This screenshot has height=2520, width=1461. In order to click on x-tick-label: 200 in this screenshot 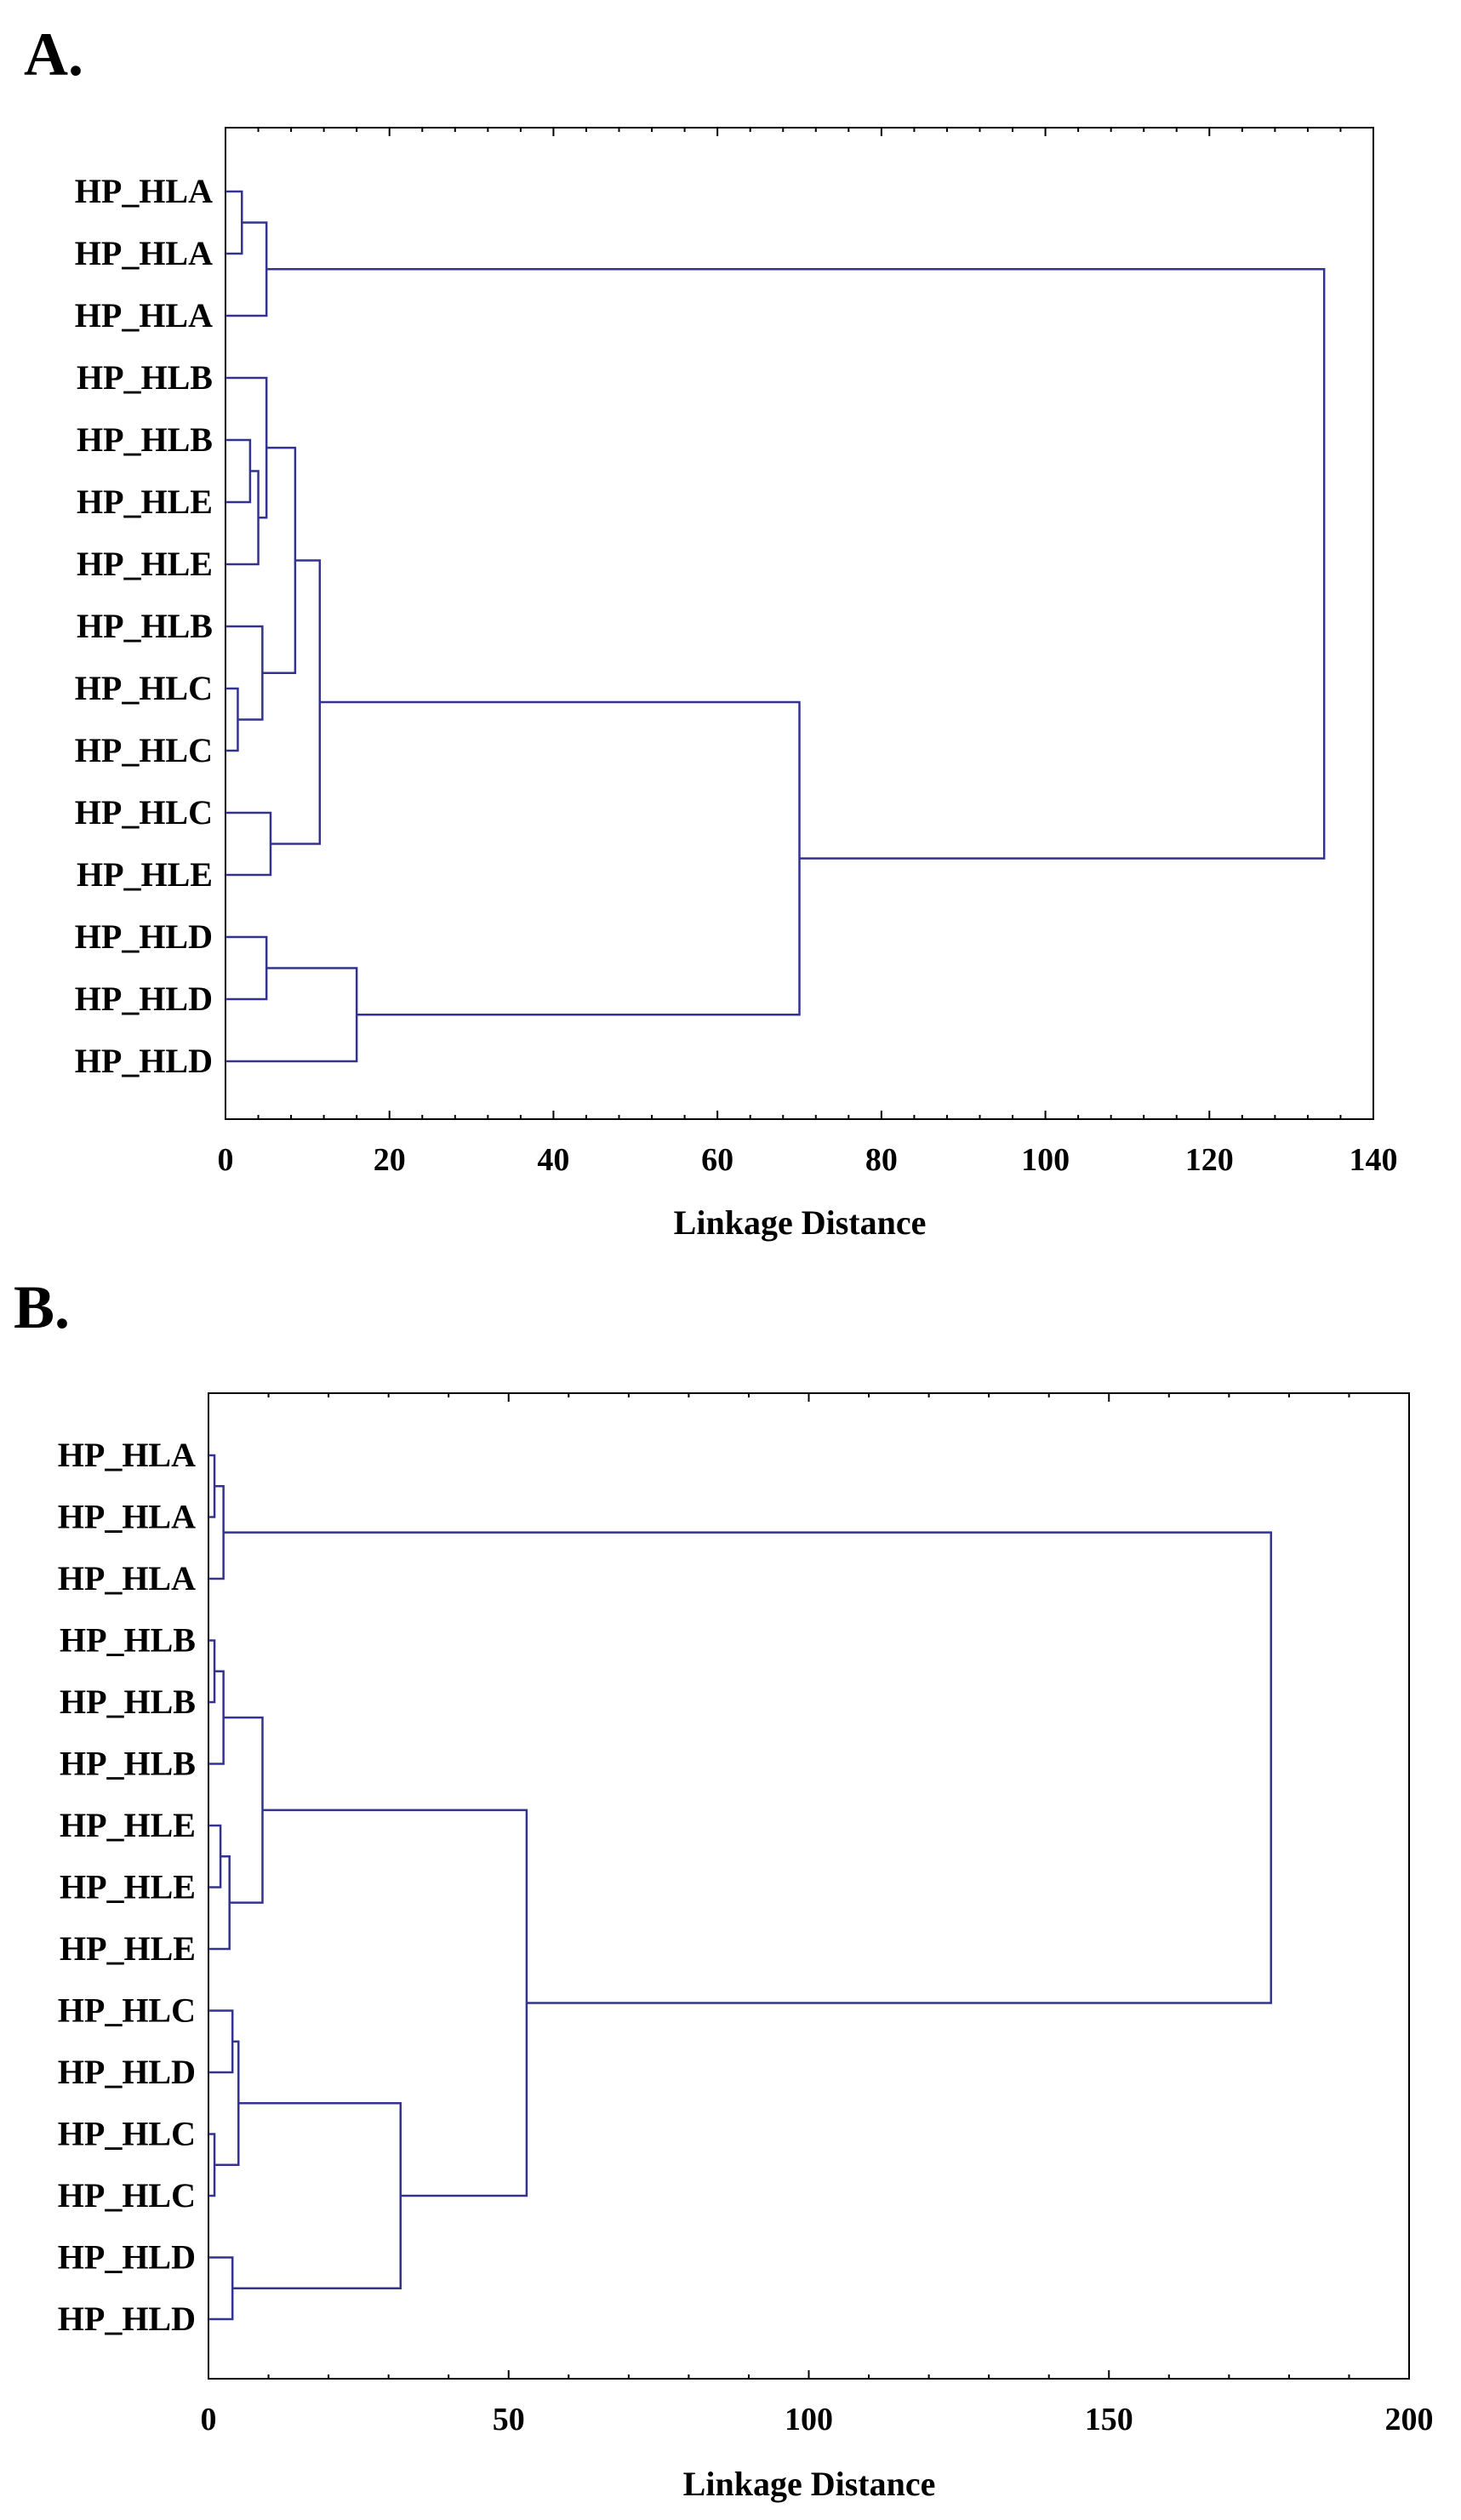, I will do `click(1410, 2419)`.